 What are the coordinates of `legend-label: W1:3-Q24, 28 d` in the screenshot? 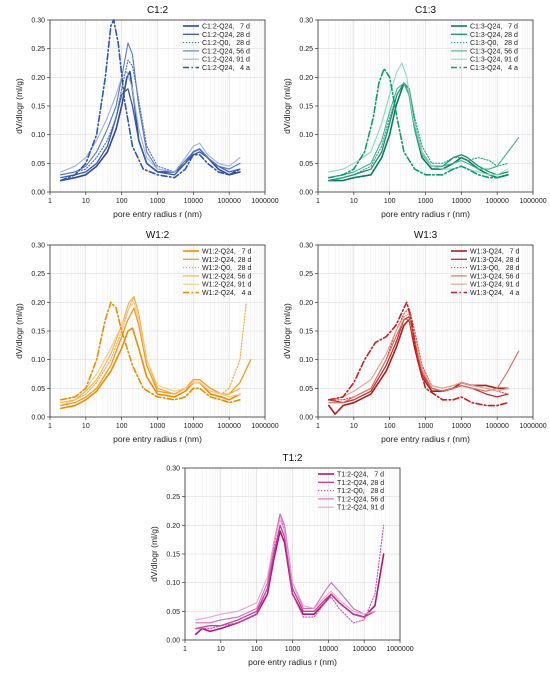 It's located at (495, 260).